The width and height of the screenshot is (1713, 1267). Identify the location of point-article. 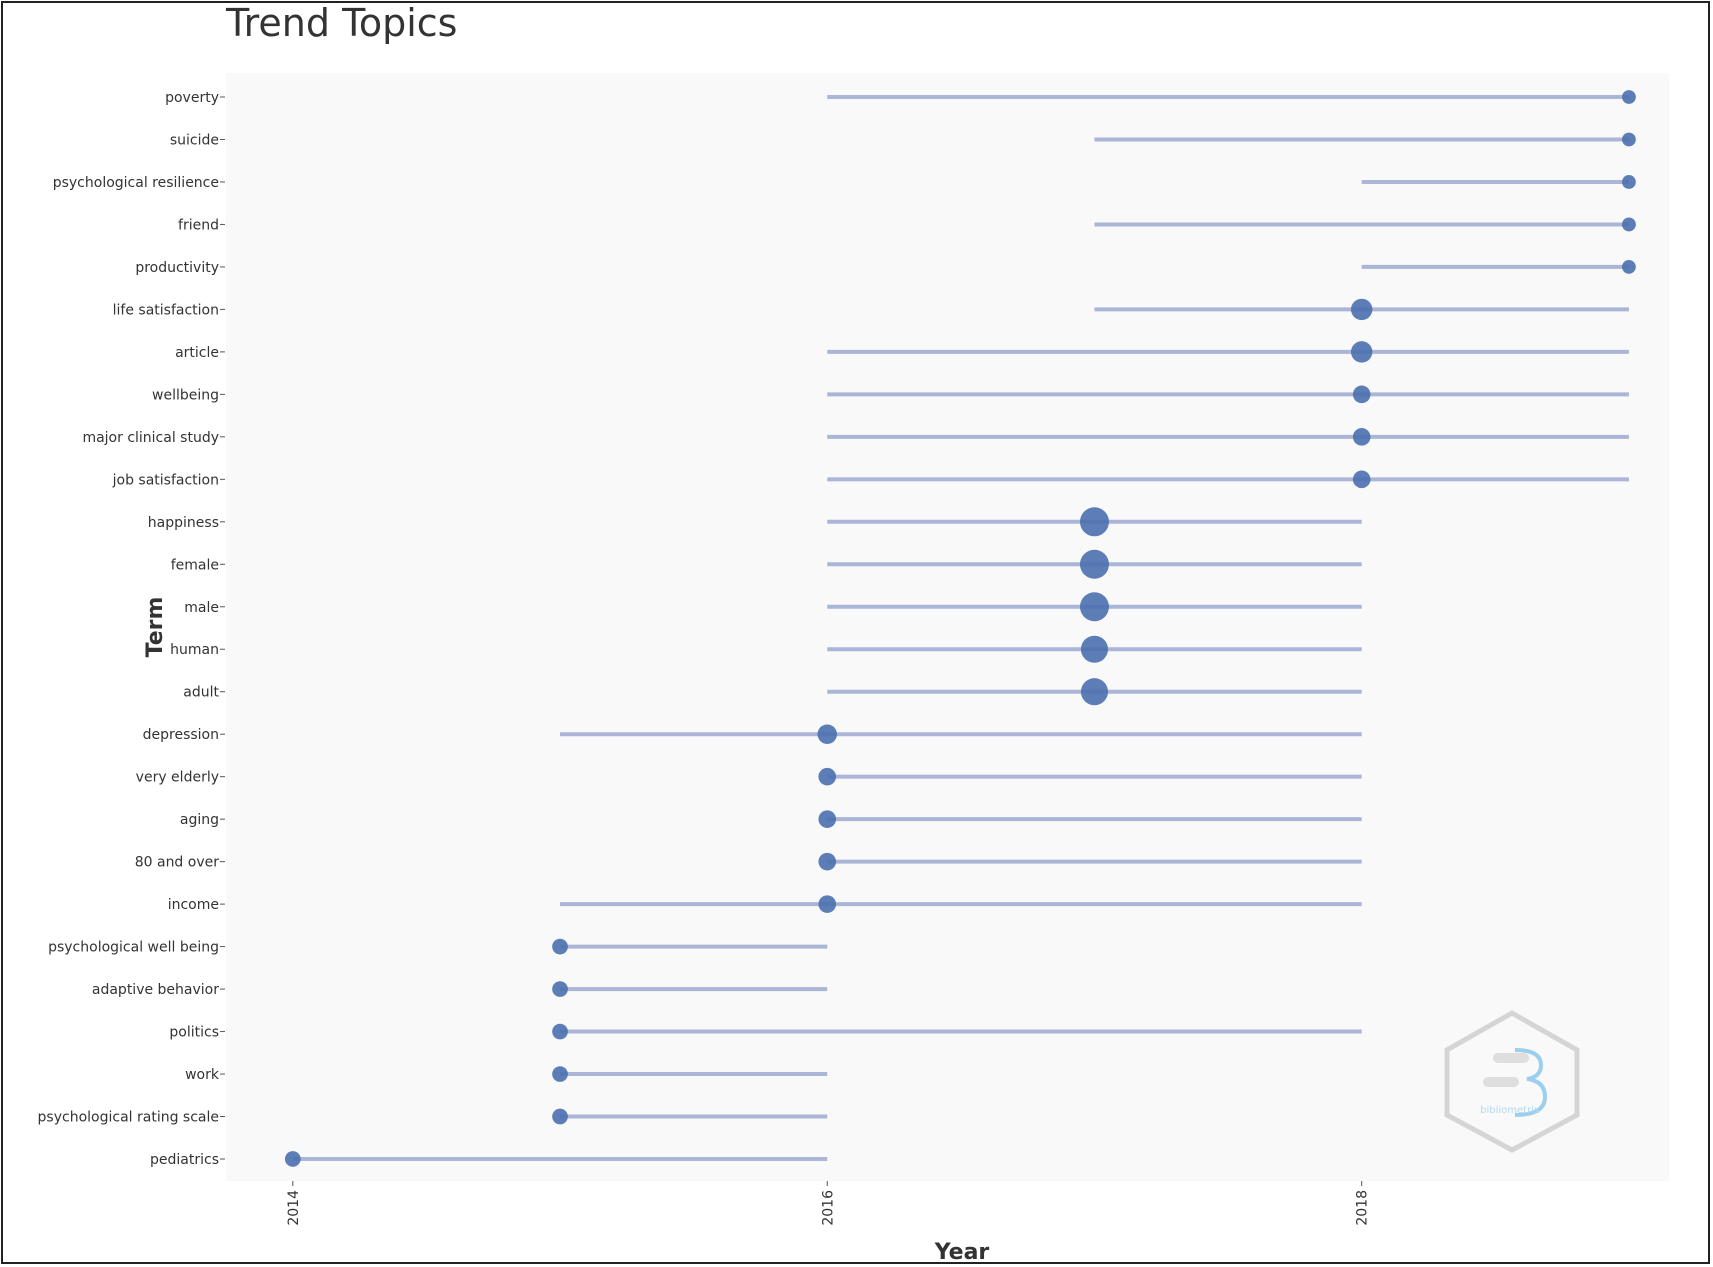
(1361, 352).